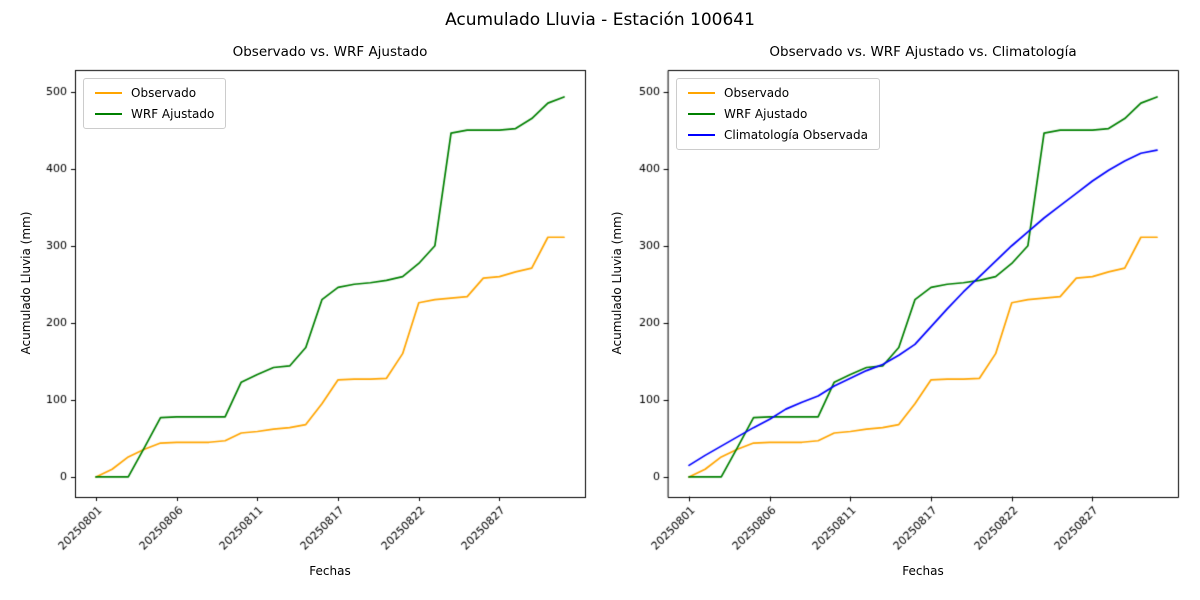 This screenshot has width=1200, height=600. I want to click on y-axis-label-left: Acumulado Lluvia (mm), so click(26, 283).